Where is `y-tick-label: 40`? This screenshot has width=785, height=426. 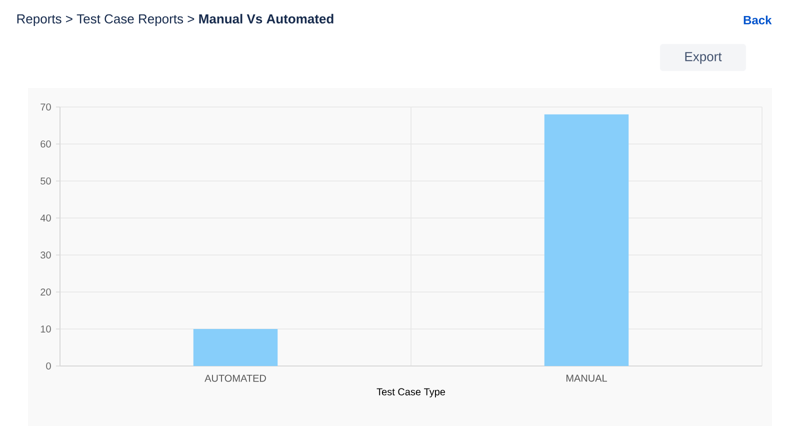
y-tick-label: 40 is located at coordinates (45, 218).